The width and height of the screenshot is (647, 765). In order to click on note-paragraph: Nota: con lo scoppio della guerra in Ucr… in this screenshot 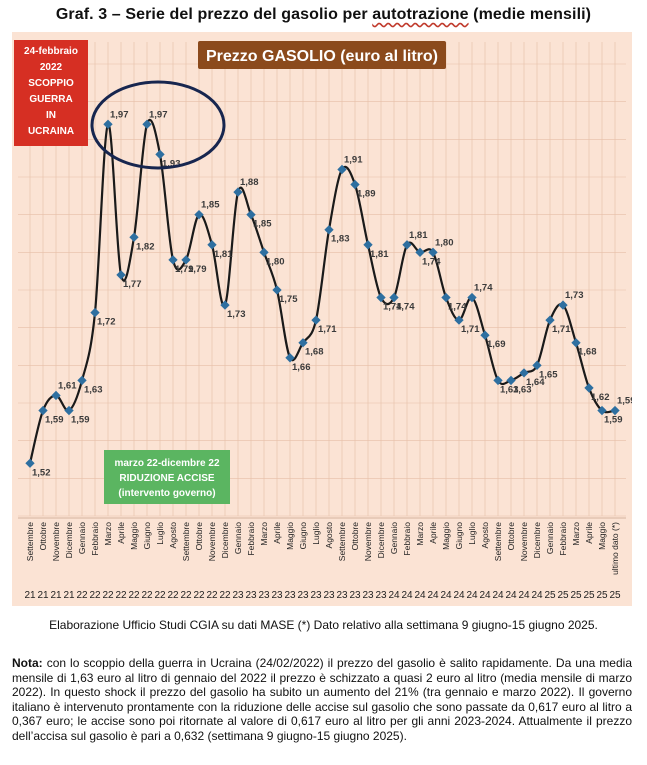, I will do `click(322, 699)`.